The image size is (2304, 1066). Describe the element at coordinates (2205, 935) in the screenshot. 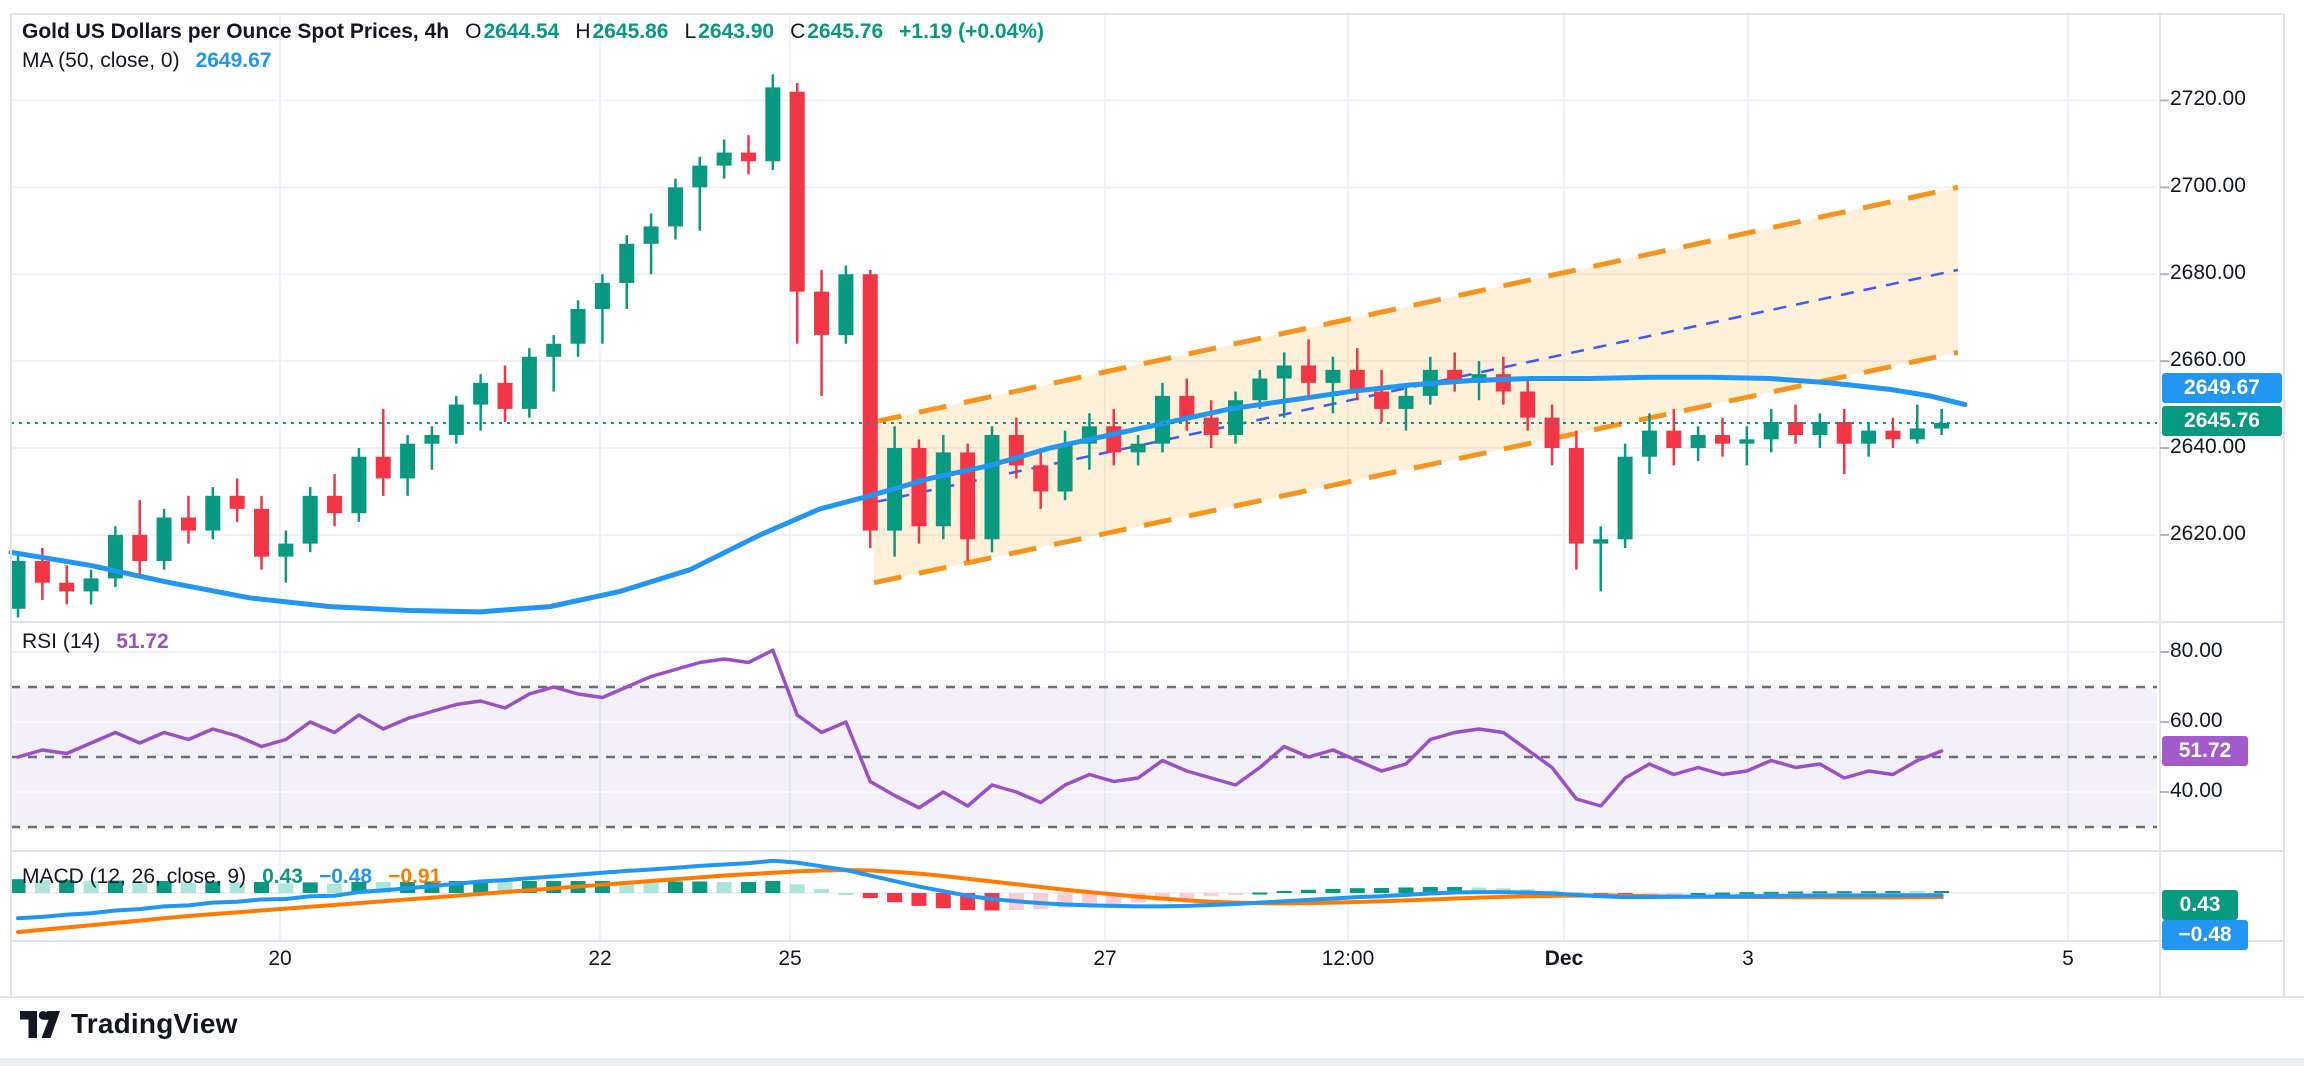

I see `macd-line-badge: −0.48` at that location.